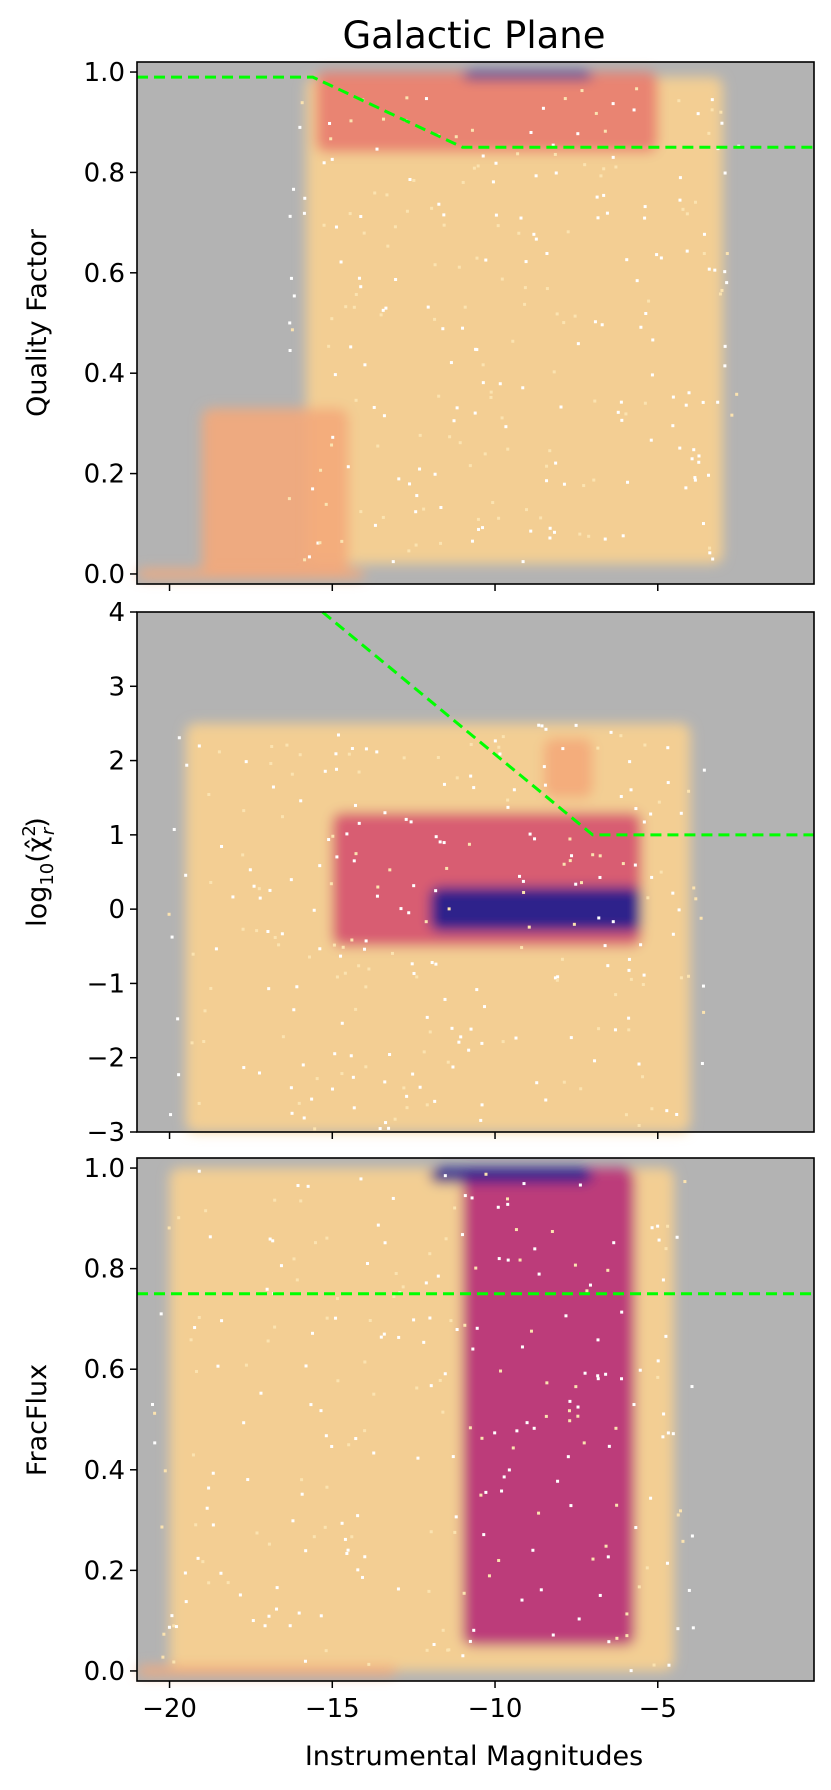 The image size is (831, 1790). Describe the element at coordinates (110, 324) in the screenshot. I see `y-axis: 0.0 0.2 0.4 0.6 0.8 1.0` at that location.